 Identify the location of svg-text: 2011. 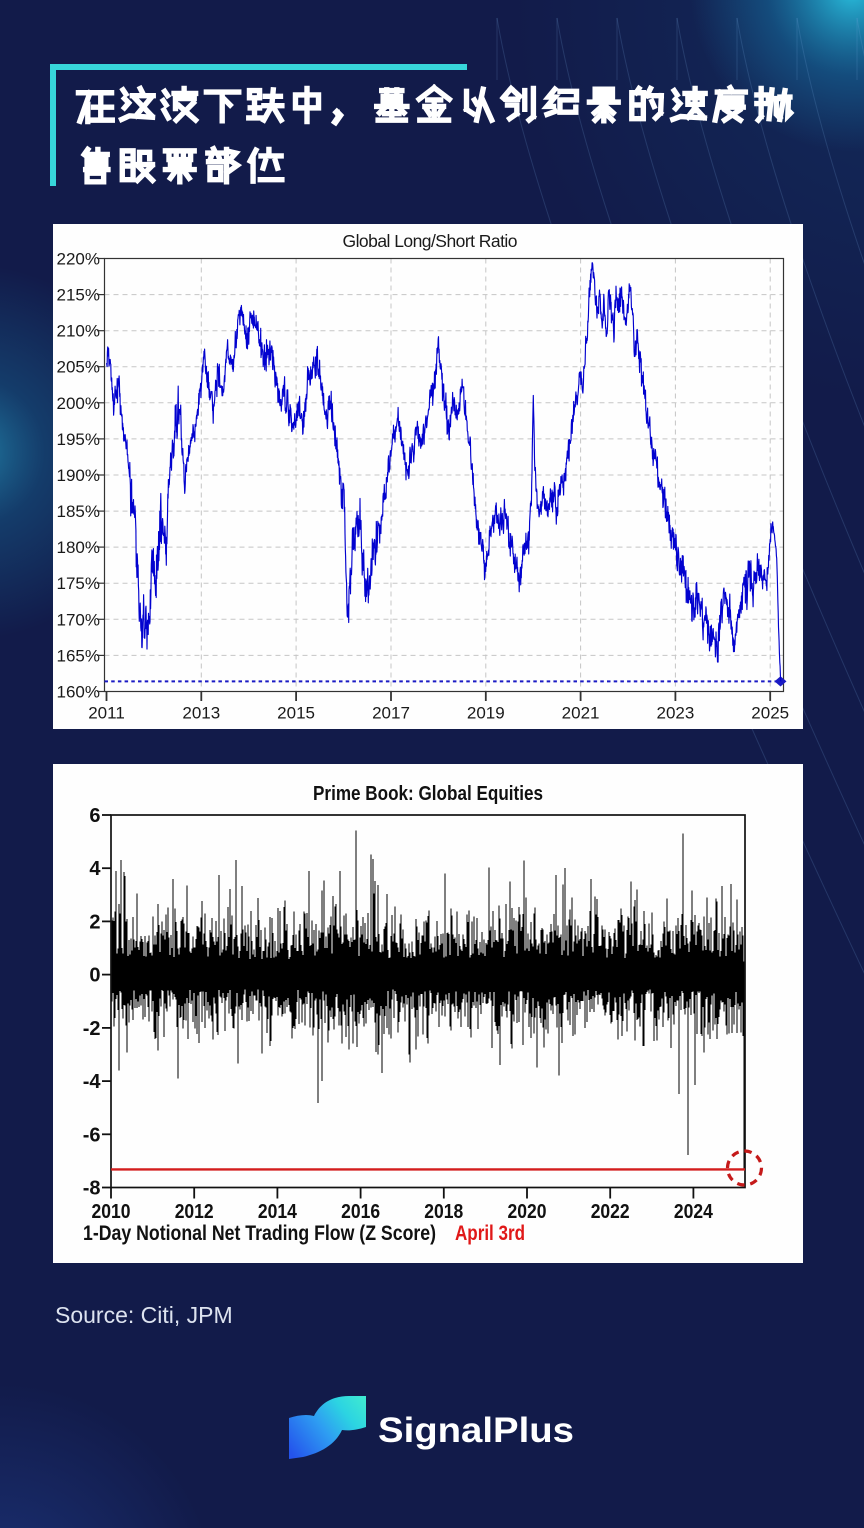
(106, 713).